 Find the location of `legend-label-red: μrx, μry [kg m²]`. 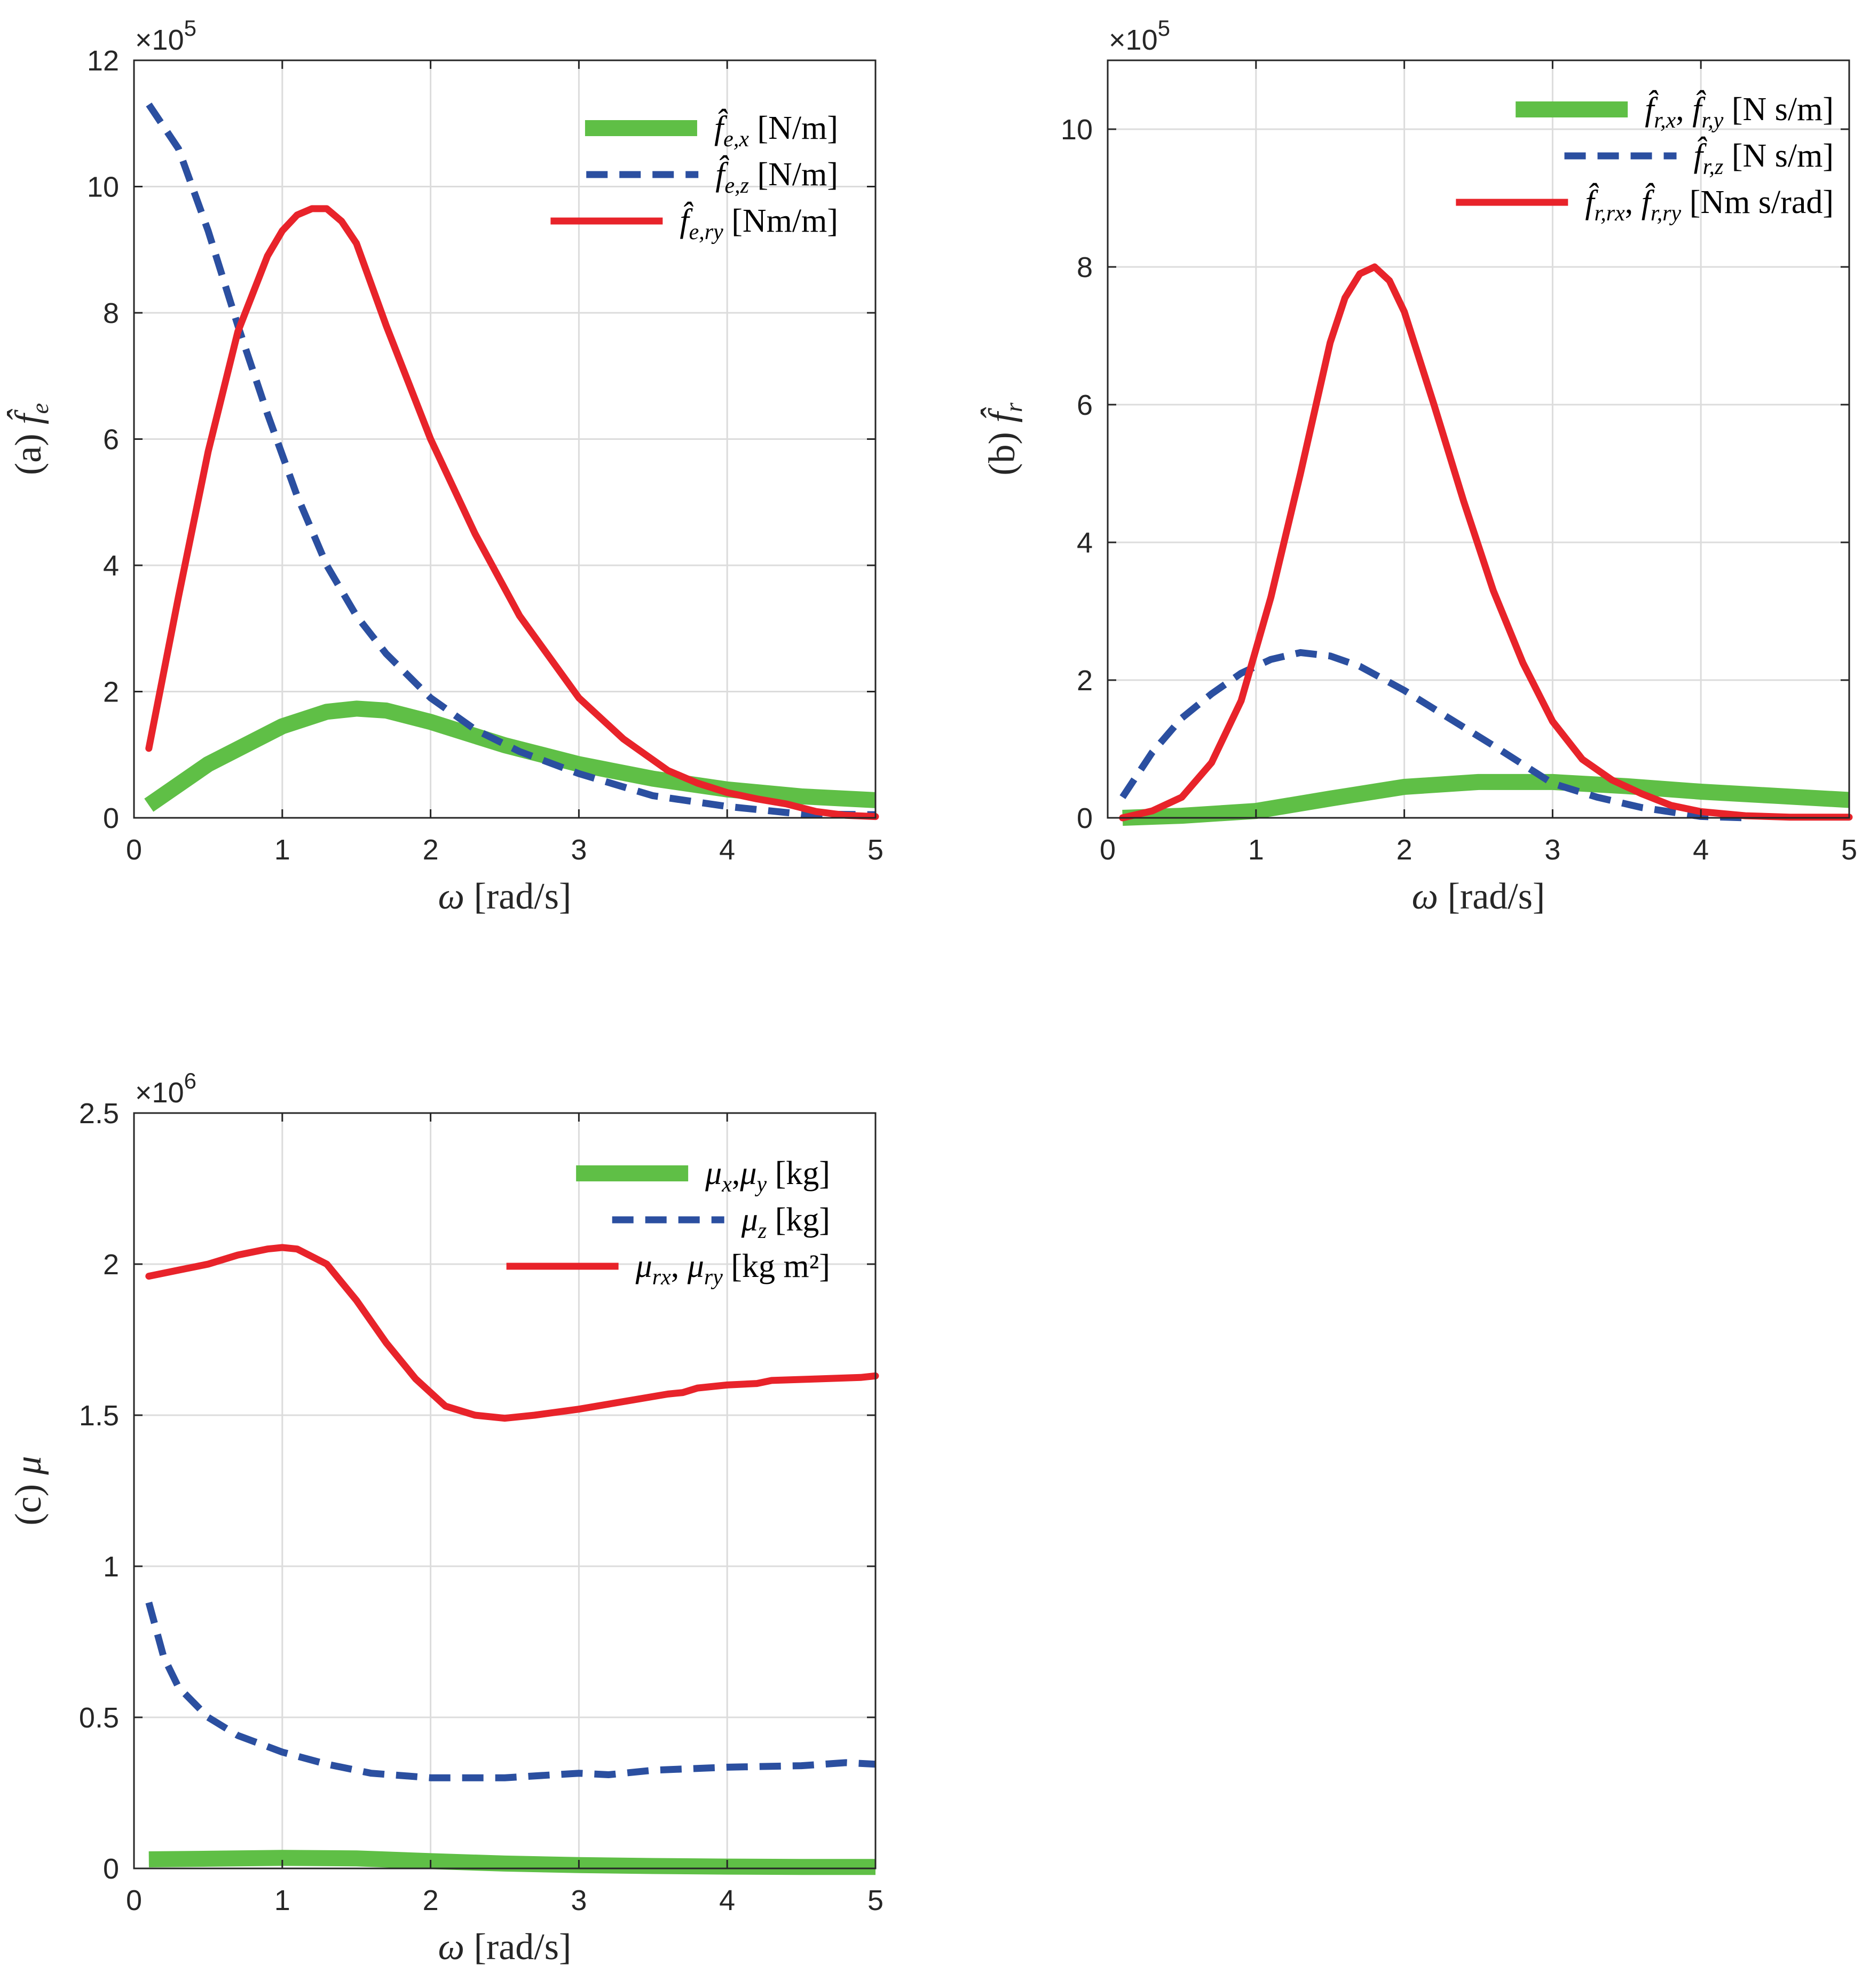

legend-label-red: μrx, μry [kg m²] is located at coordinates (733, 1269).